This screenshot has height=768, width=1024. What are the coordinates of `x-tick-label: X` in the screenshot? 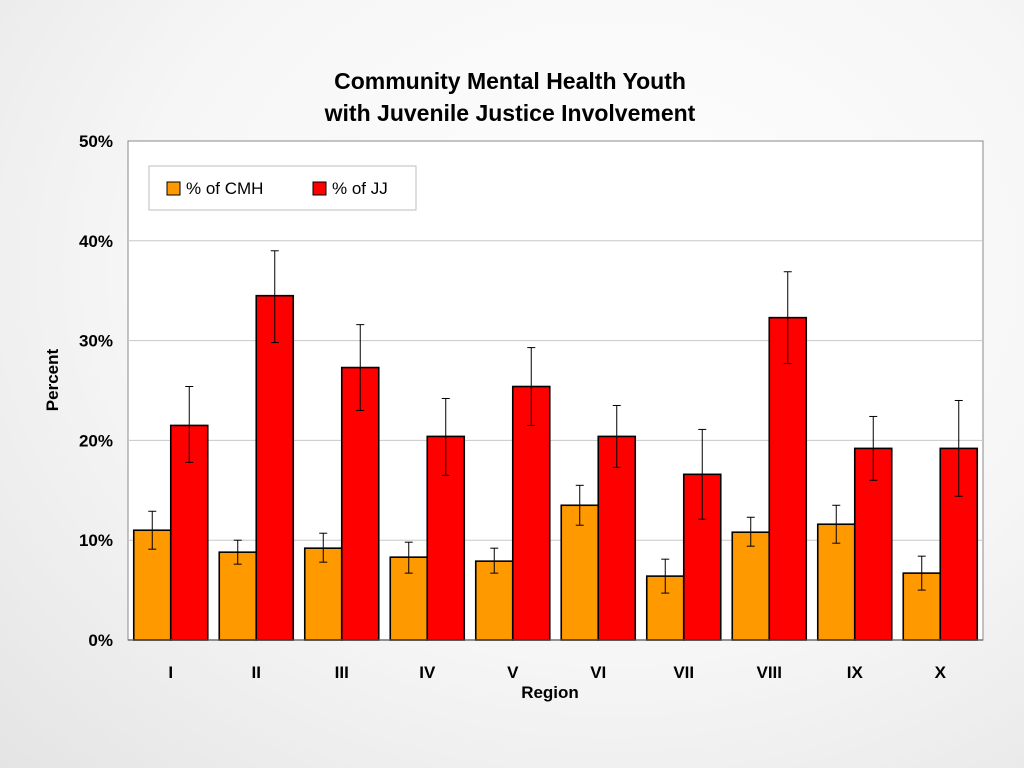 It's located at (941, 672).